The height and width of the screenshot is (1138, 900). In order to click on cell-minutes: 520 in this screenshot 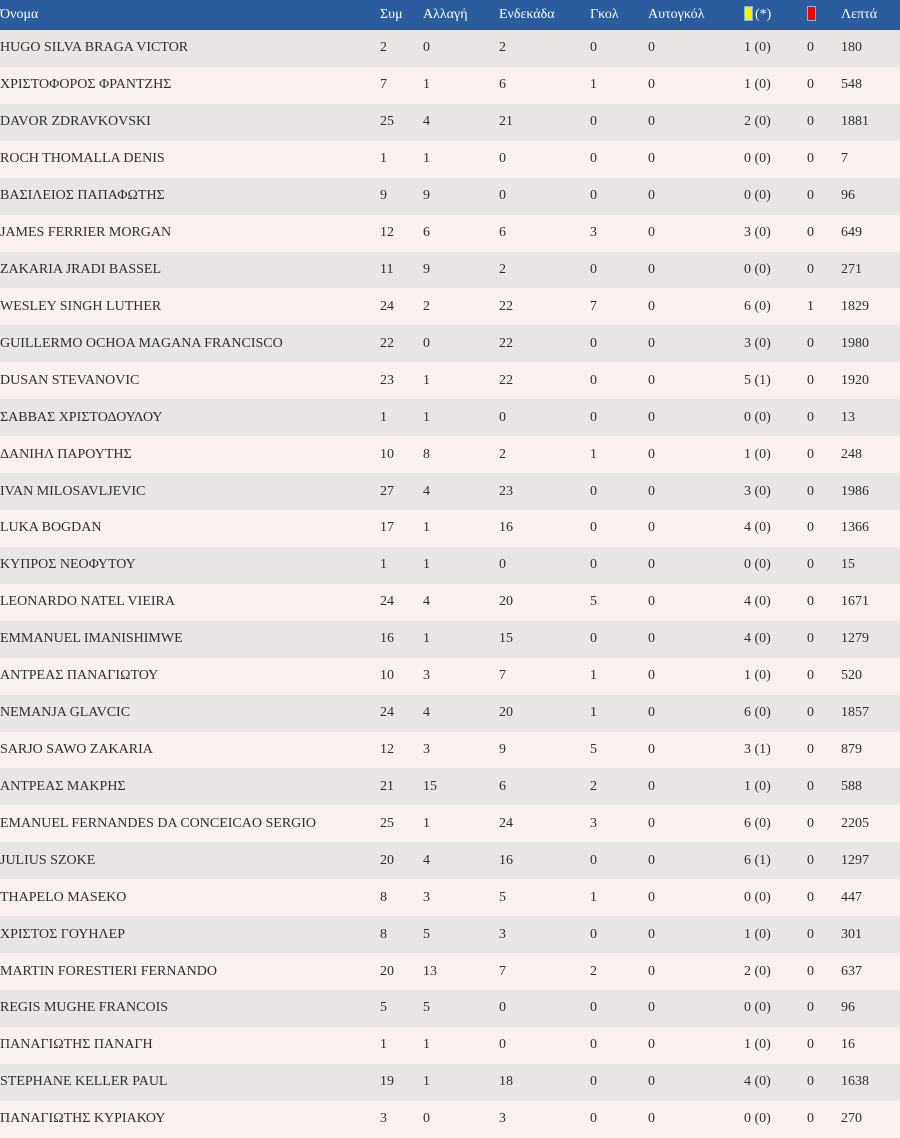, I will do `click(851, 676)`.